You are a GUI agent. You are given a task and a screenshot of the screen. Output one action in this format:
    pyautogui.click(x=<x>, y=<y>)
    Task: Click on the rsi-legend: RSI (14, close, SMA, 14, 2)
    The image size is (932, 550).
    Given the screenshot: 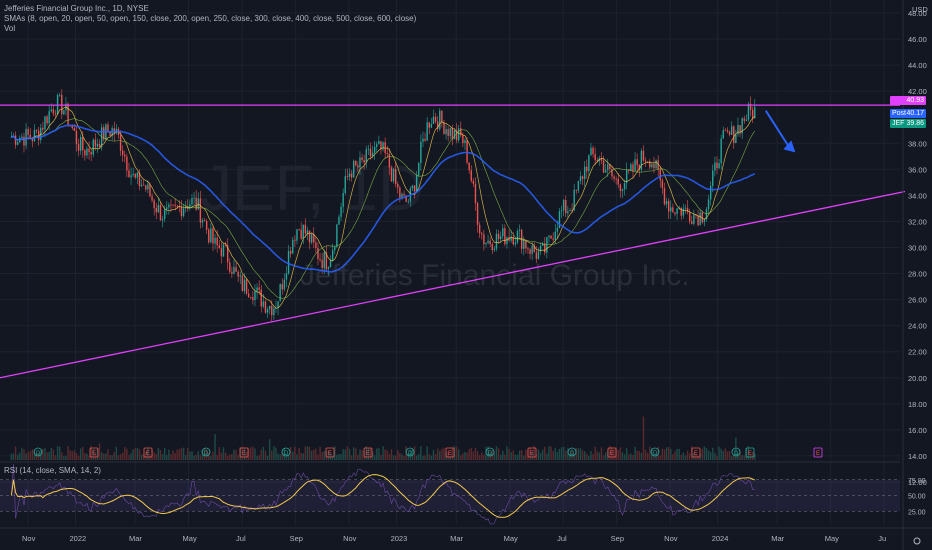 What is the action you would take?
    pyautogui.click(x=52, y=470)
    